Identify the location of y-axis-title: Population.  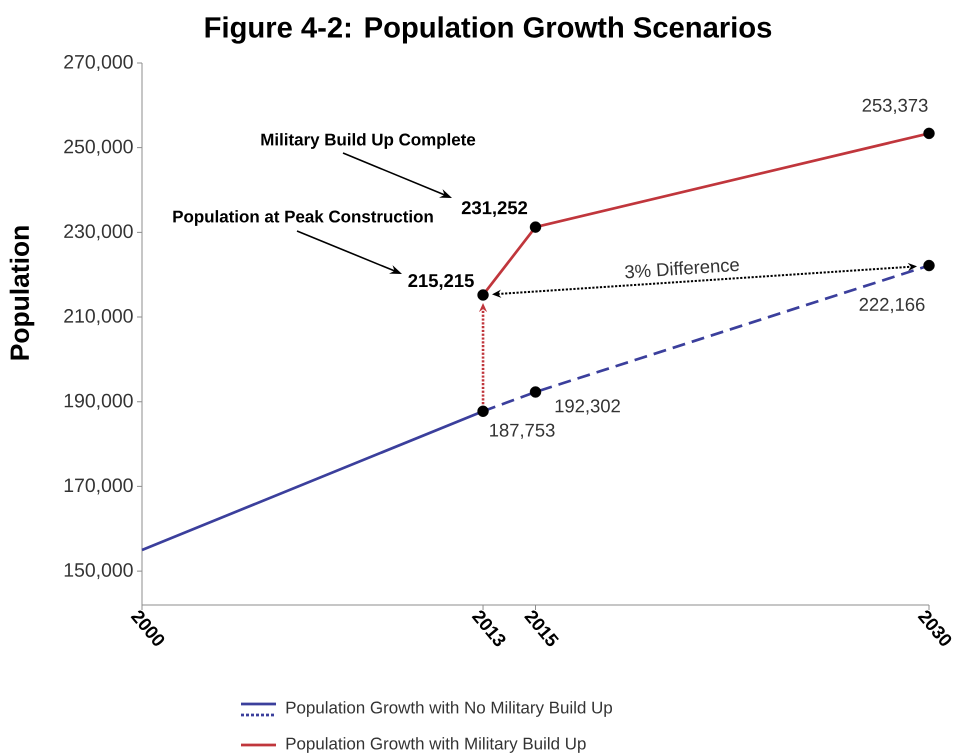
(22, 293).